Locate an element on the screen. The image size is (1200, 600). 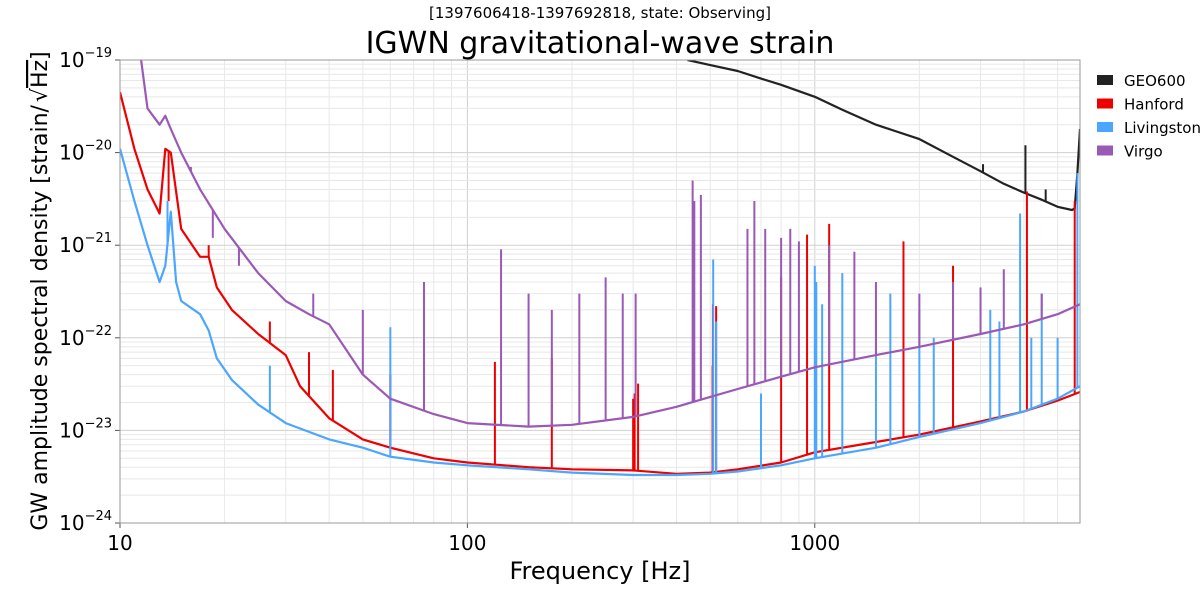
y-tick-exponent: −20 is located at coordinates (98, 146).